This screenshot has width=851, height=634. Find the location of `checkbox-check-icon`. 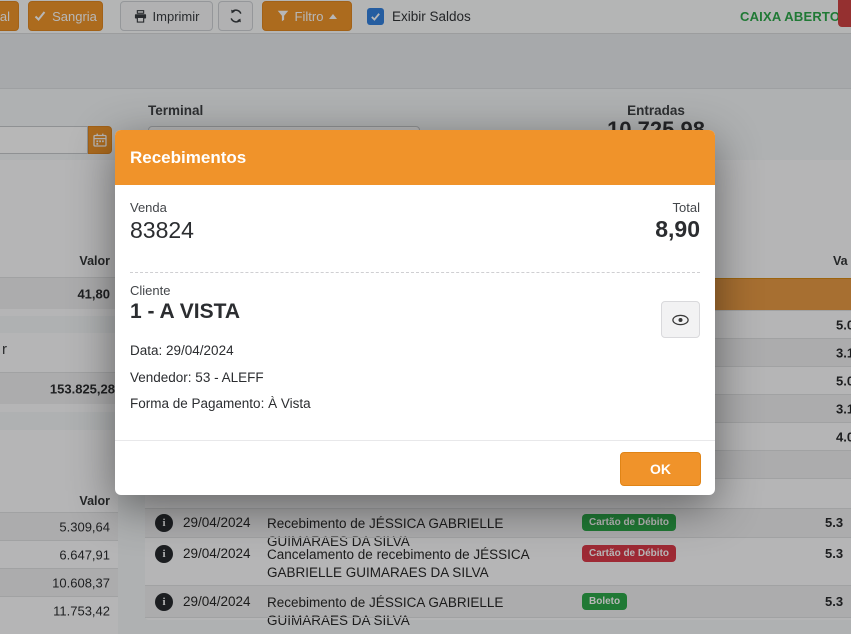

checkbox-check-icon is located at coordinates (375, 16).